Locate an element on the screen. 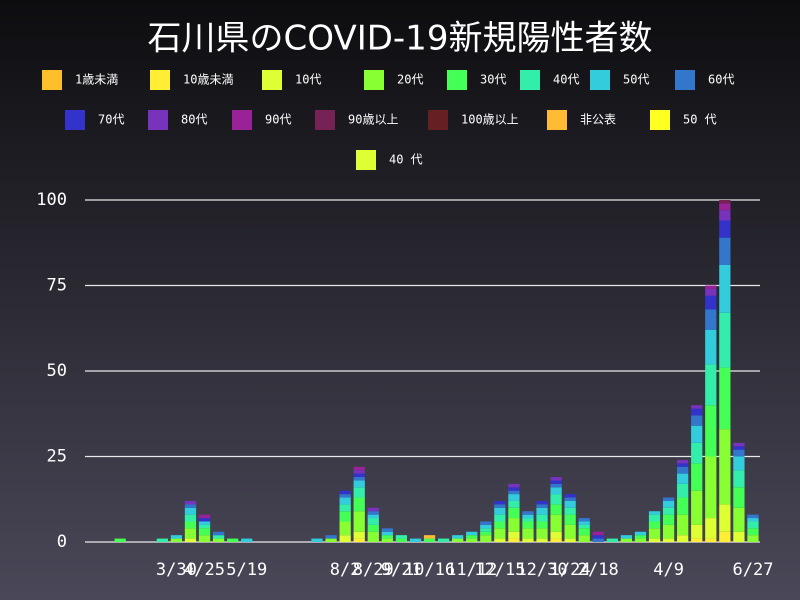  legend-label: 40 代 is located at coordinates (406, 160).